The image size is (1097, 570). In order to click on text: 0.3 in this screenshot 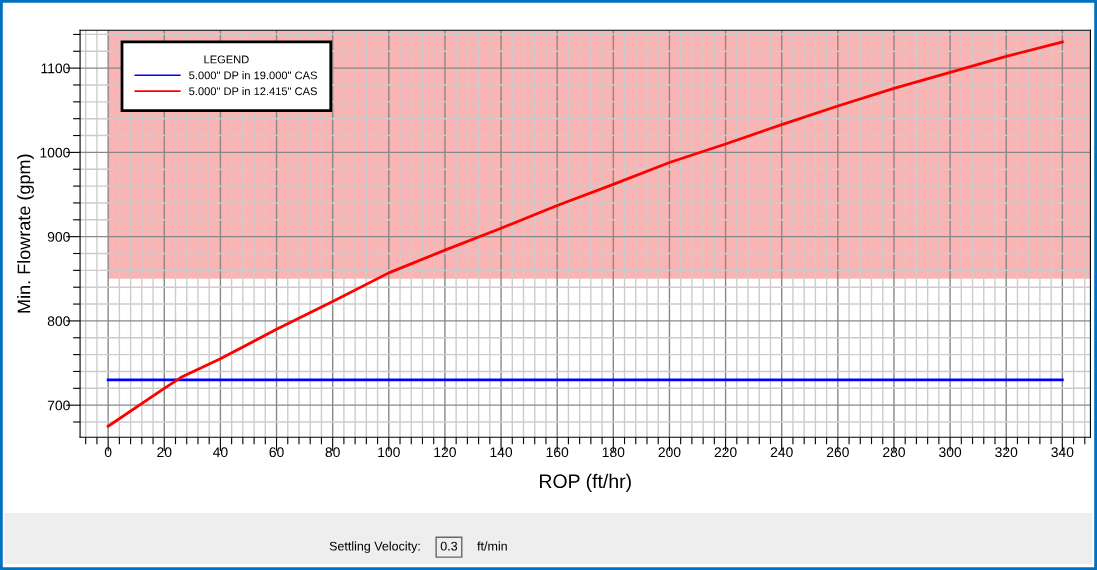, I will do `click(449, 546)`.